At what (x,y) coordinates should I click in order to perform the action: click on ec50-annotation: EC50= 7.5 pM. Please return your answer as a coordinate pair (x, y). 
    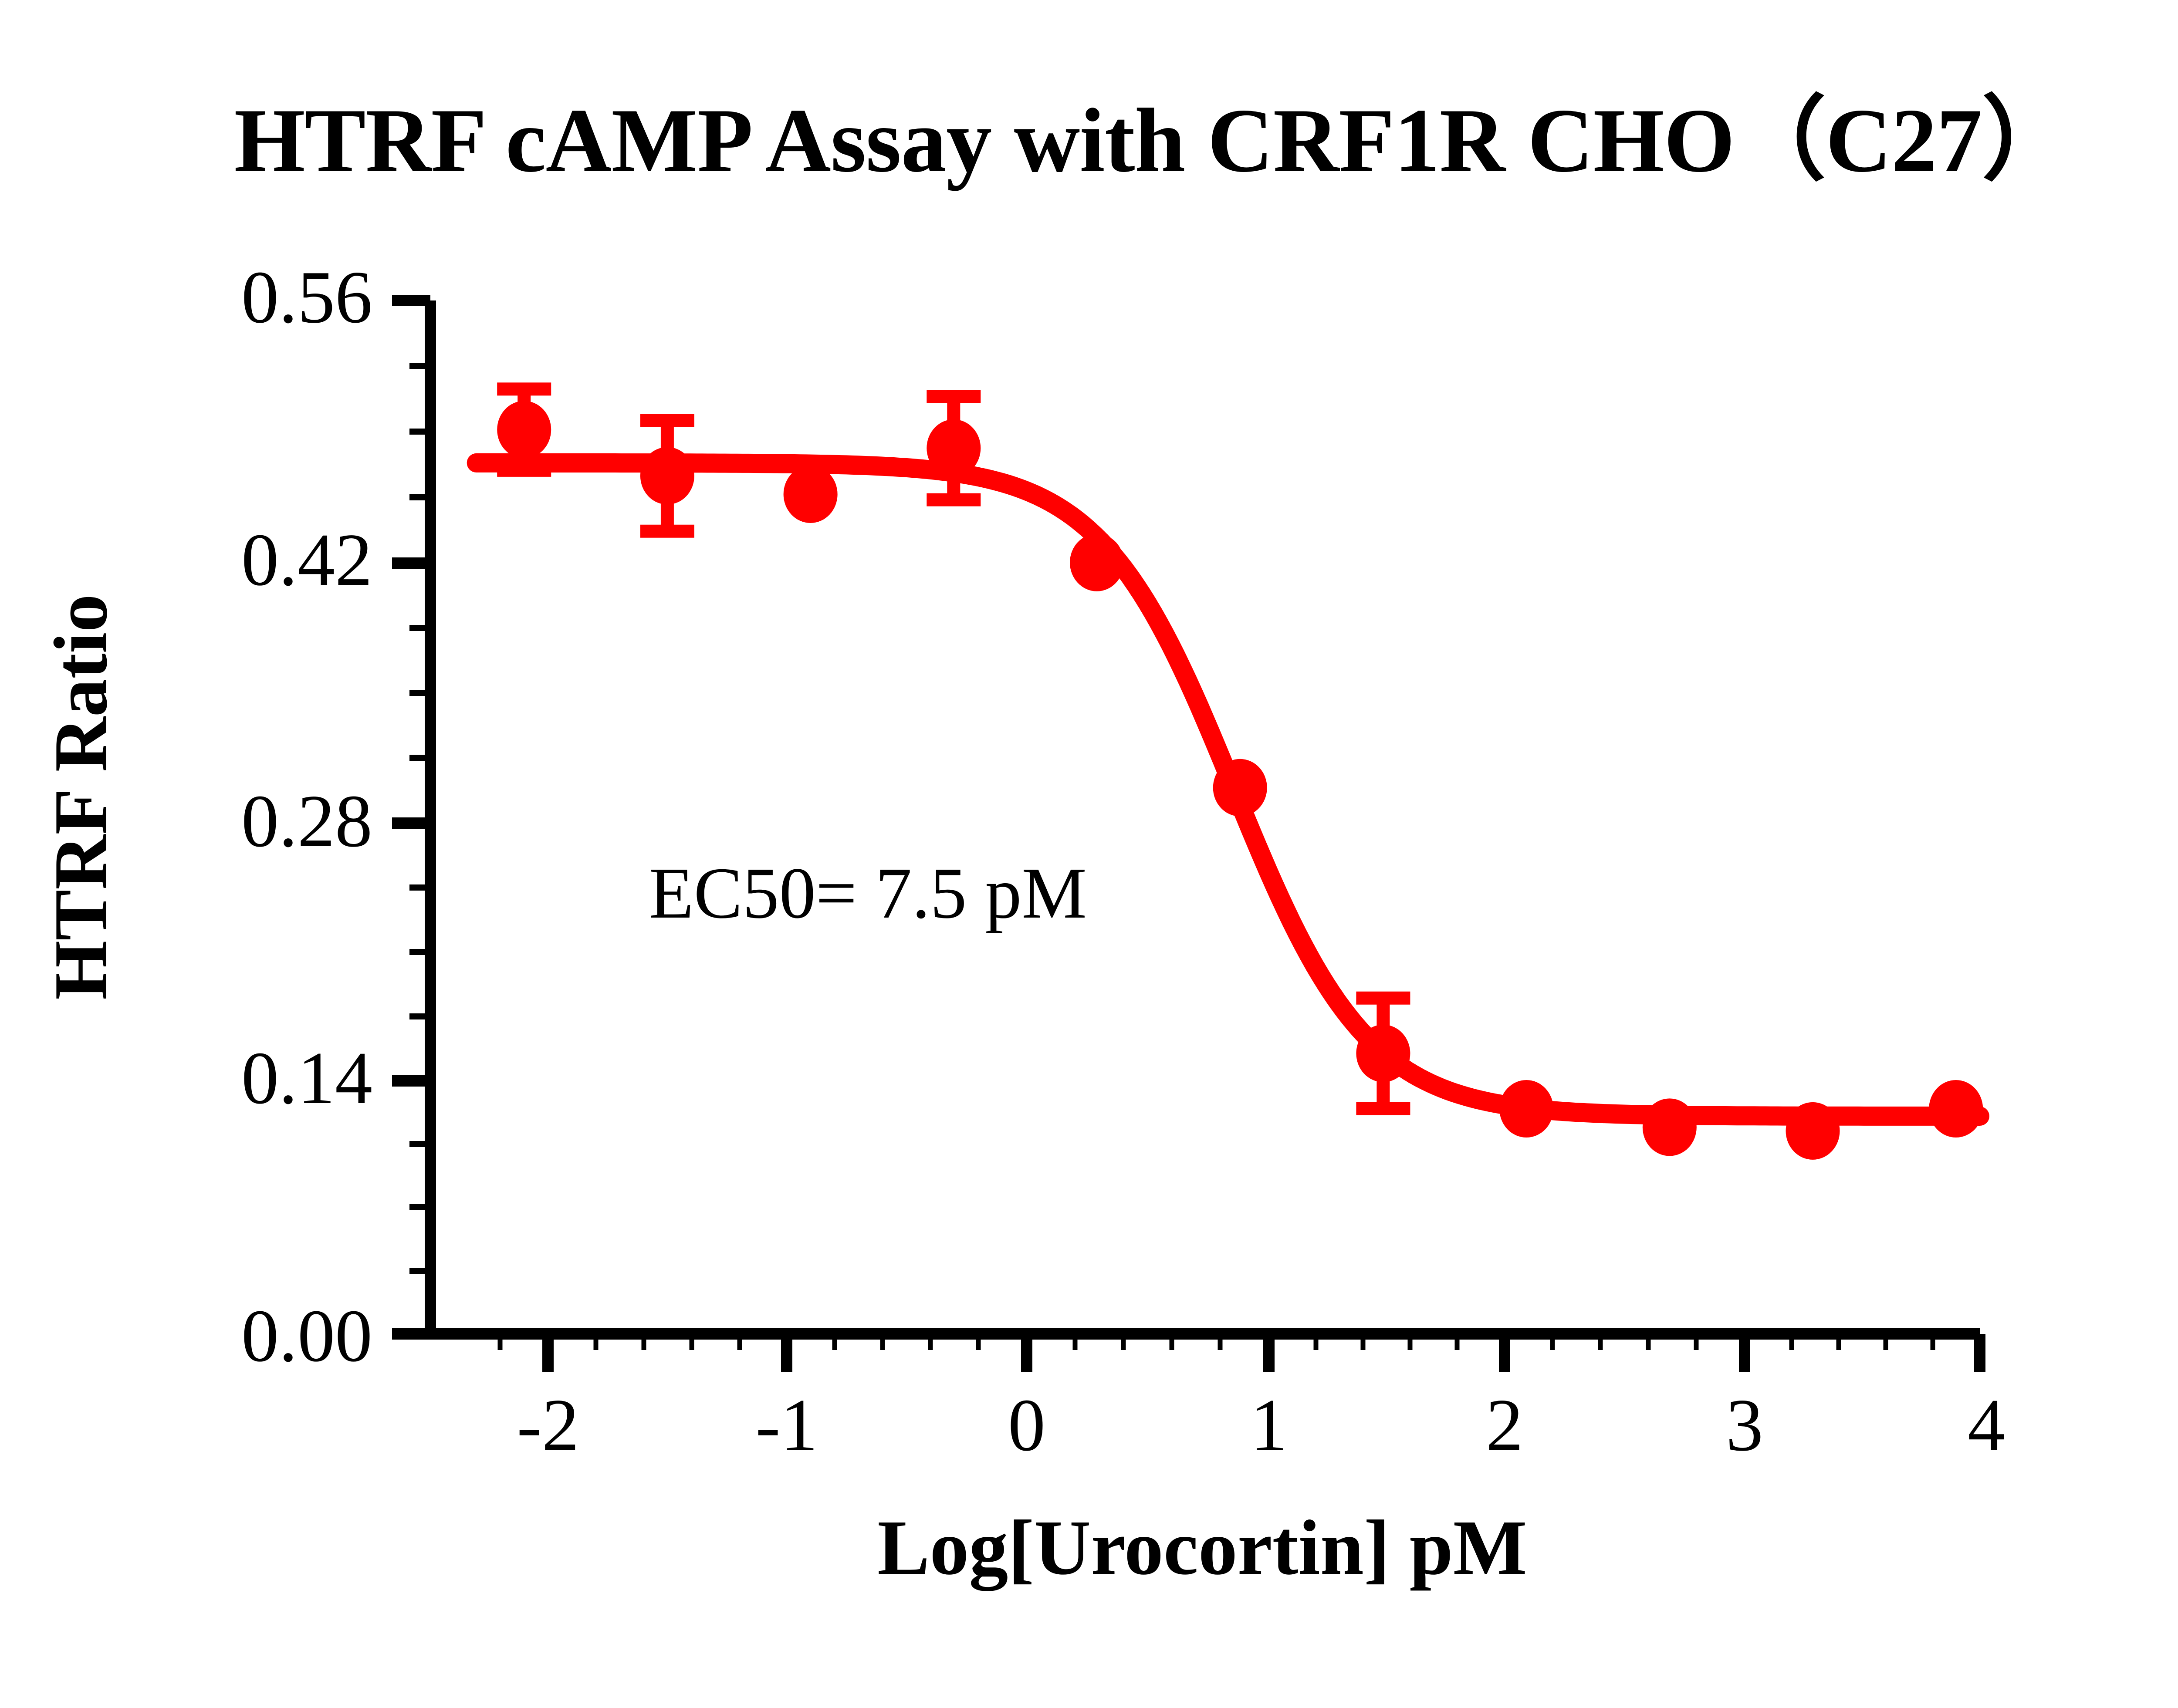
    Looking at the image, I should click on (868, 893).